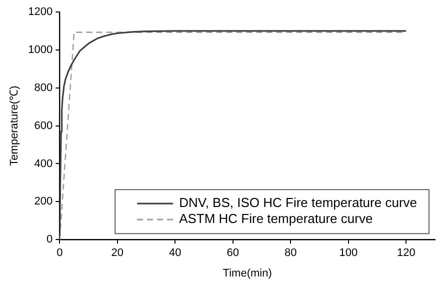 This screenshot has width=445, height=288. What do you see at coordinates (247, 273) in the screenshot?
I see `x-axis-title: Time(min)` at bounding box center [247, 273].